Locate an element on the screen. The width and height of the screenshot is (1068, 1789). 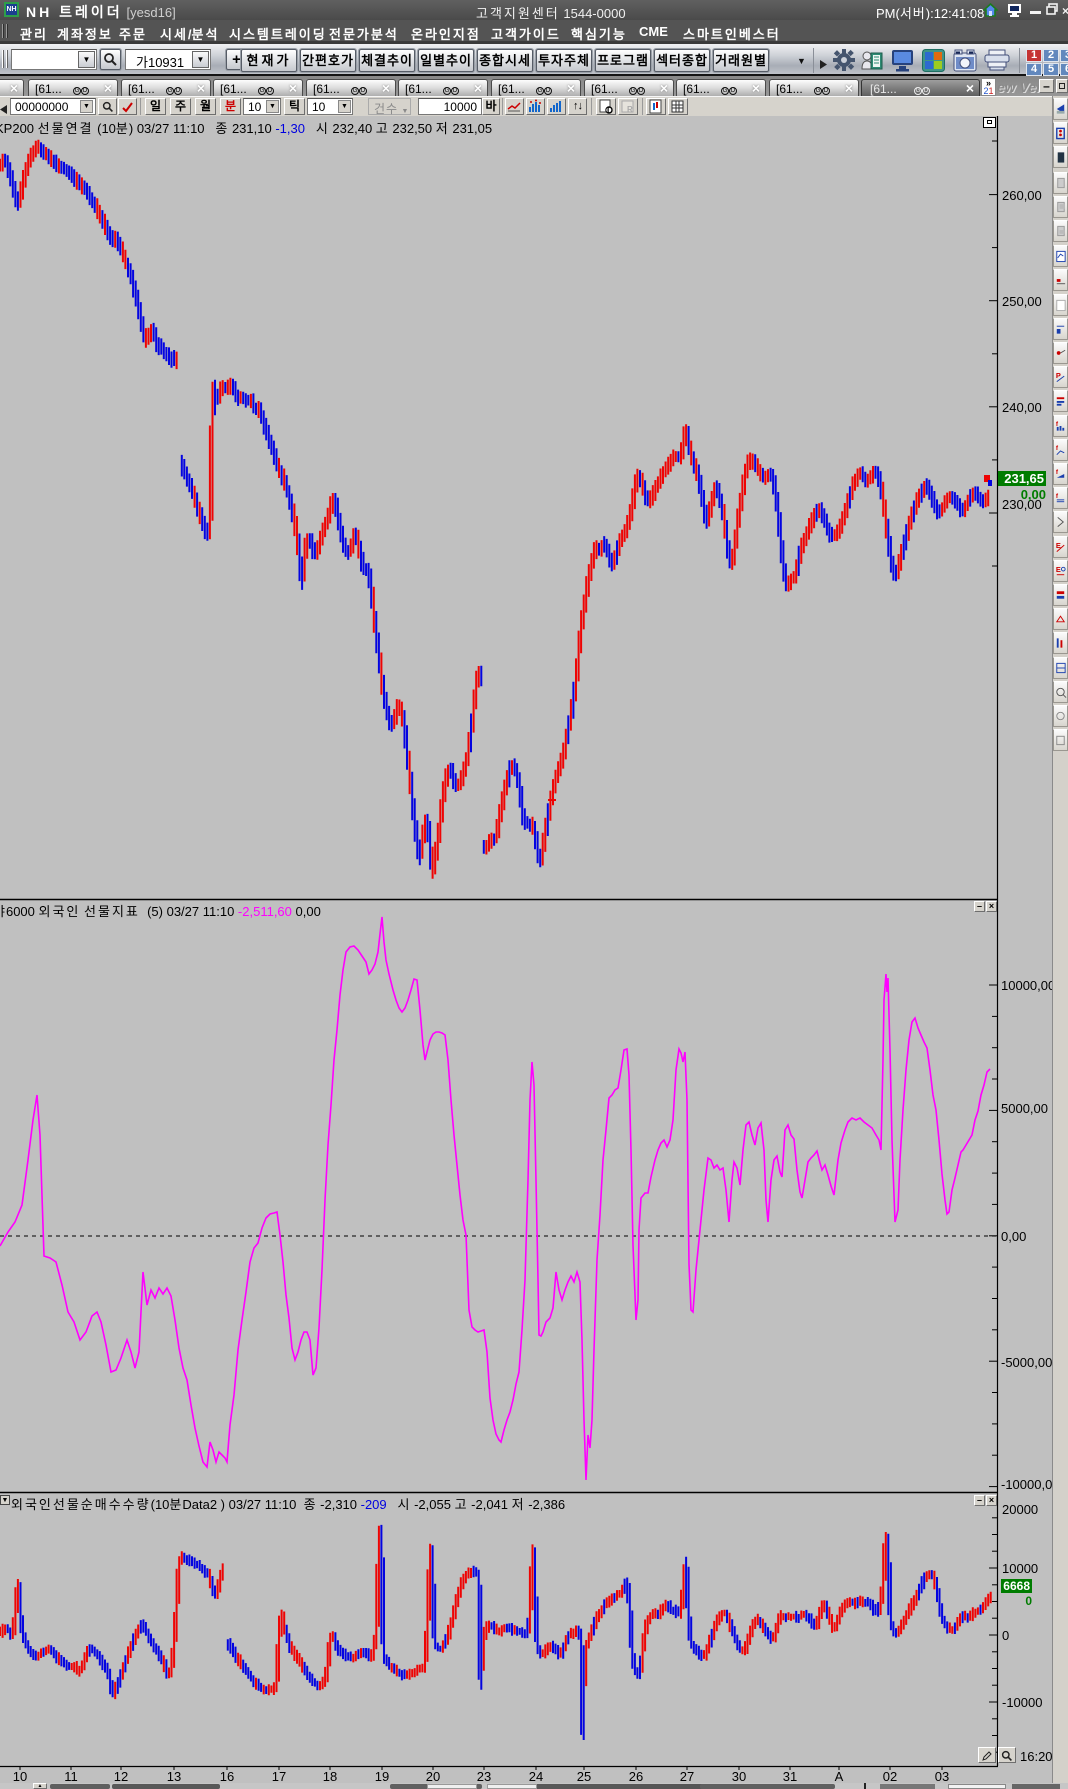
svg-text: R is located at coordinates (630, 109).